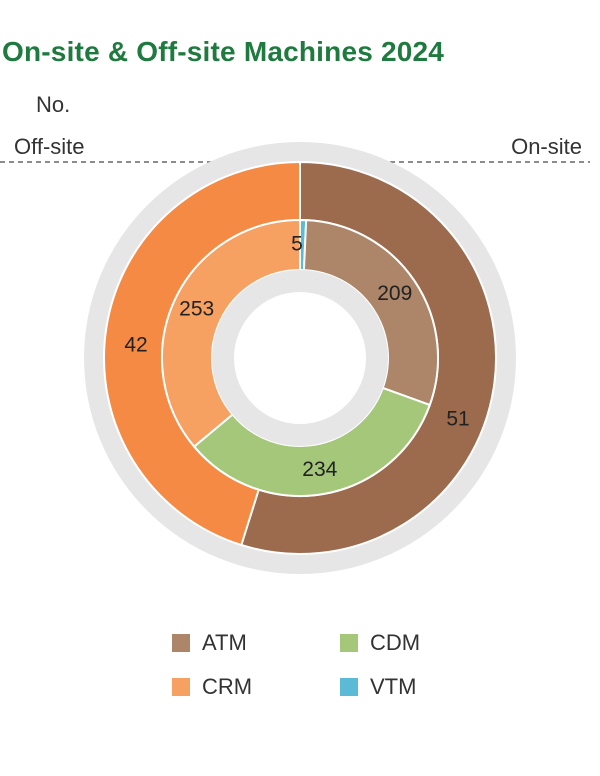 The height and width of the screenshot is (776, 600). I want to click on legend-label: VTM, so click(393, 686).